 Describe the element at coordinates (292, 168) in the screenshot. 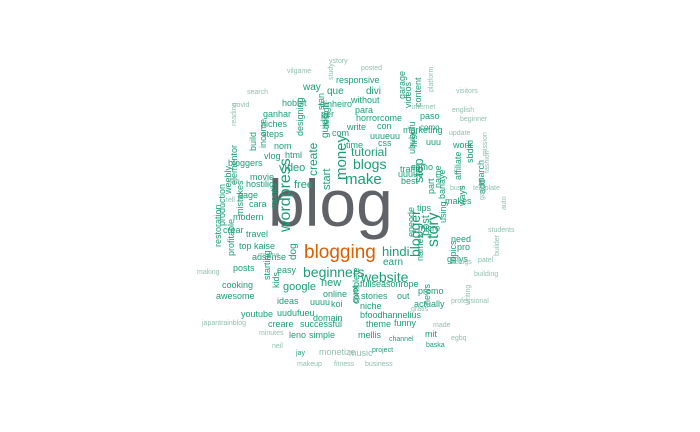

I see `word-video: video` at that location.